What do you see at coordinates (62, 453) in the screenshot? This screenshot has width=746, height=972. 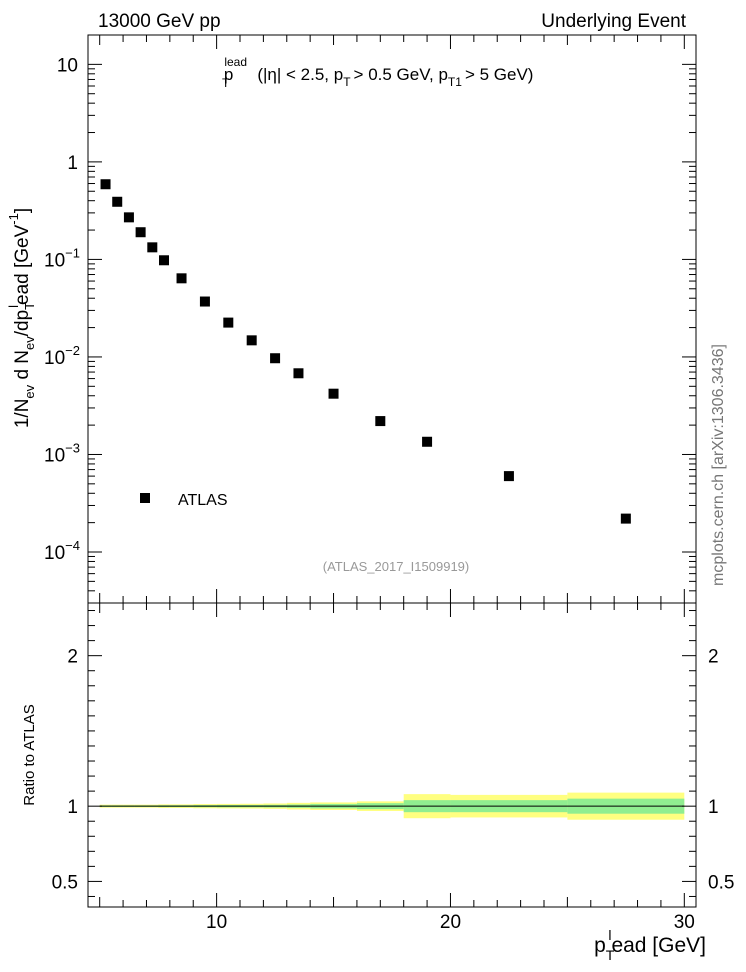 I see `ytick-label: 10⁻³` at bounding box center [62, 453].